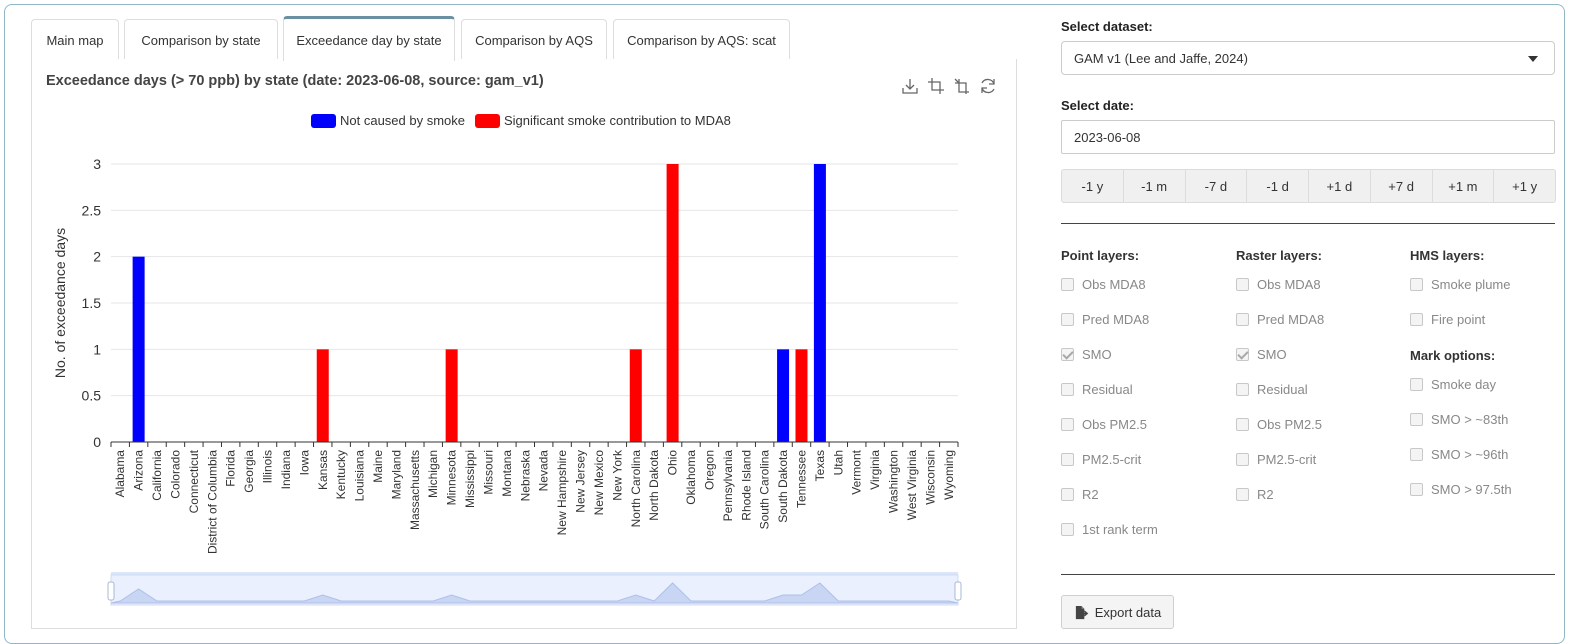  What do you see at coordinates (75, 40) in the screenshot?
I see `tab-main-map: Main map` at bounding box center [75, 40].